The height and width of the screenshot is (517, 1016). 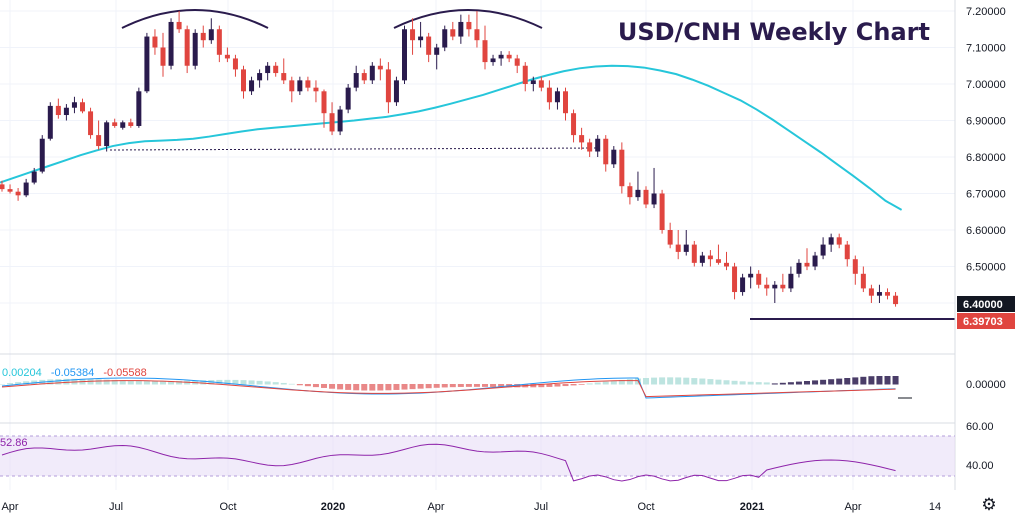 What do you see at coordinates (333, 507) in the screenshot?
I see `x-tick-label: 2020` at bounding box center [333, 507].